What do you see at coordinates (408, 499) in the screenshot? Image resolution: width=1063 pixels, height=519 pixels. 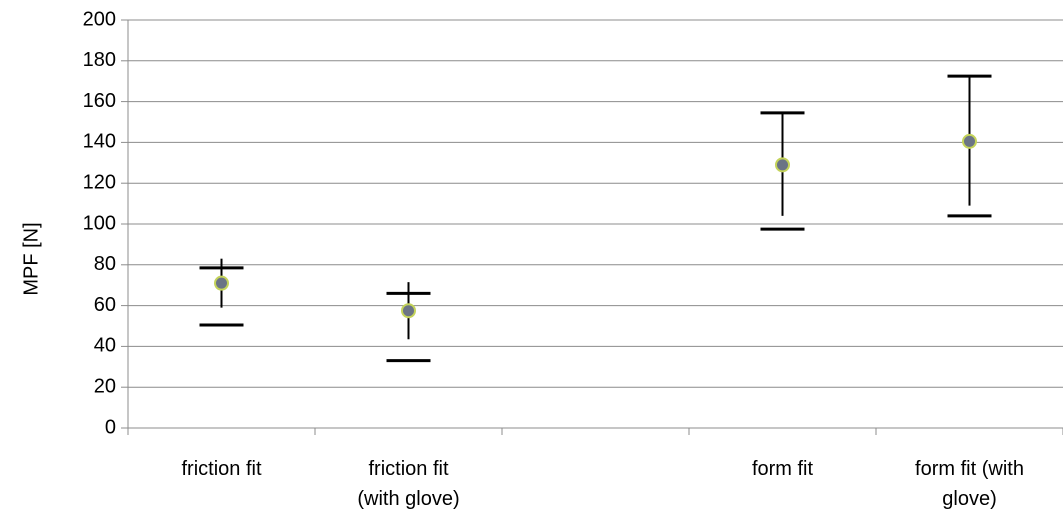 I see `x-tick-label-1-line-1: (with glove)` at bounding box center [408, 499].